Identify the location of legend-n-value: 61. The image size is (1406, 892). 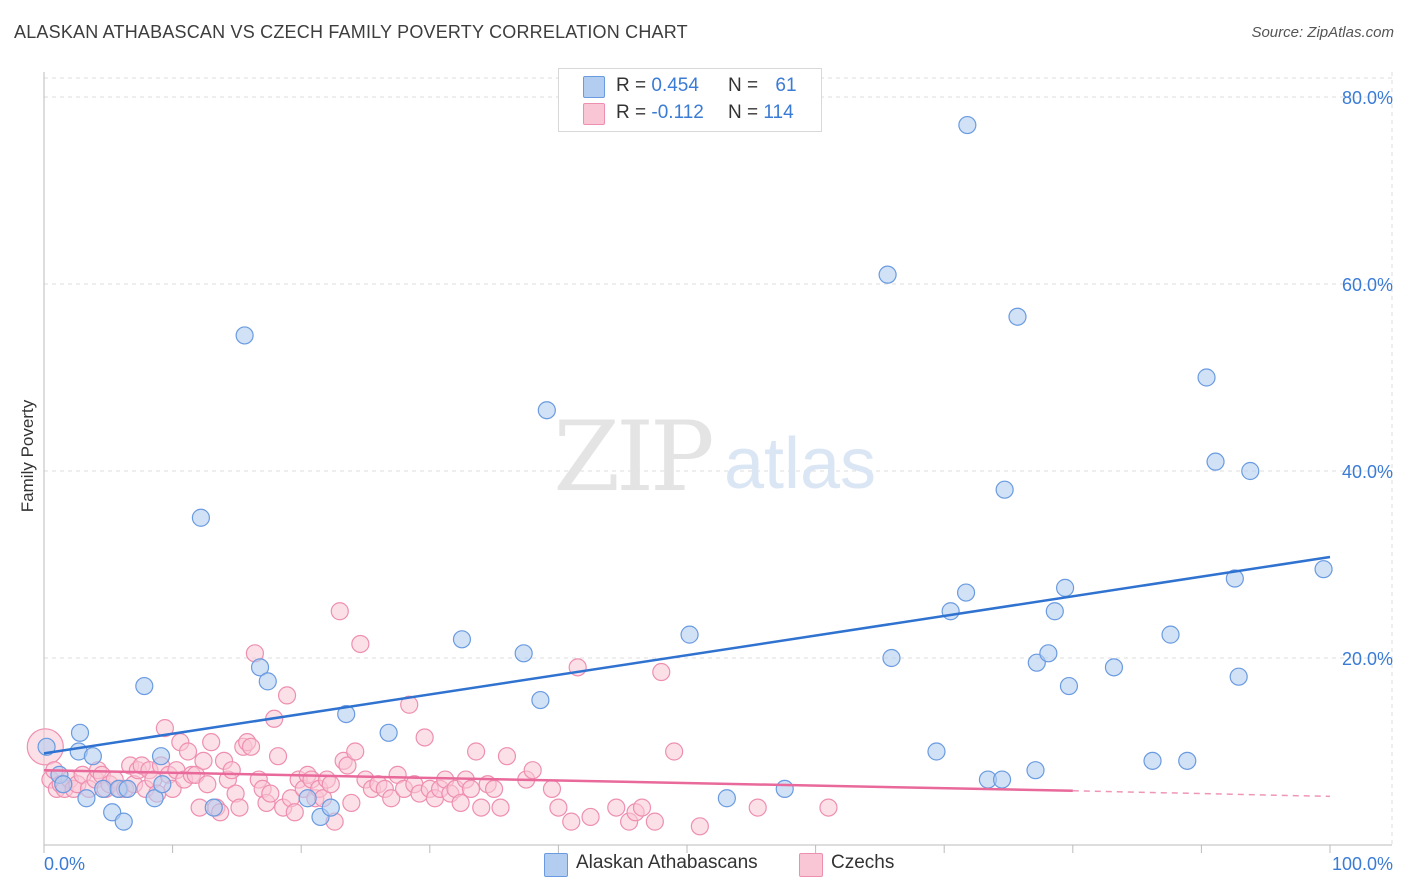
(786, 85).